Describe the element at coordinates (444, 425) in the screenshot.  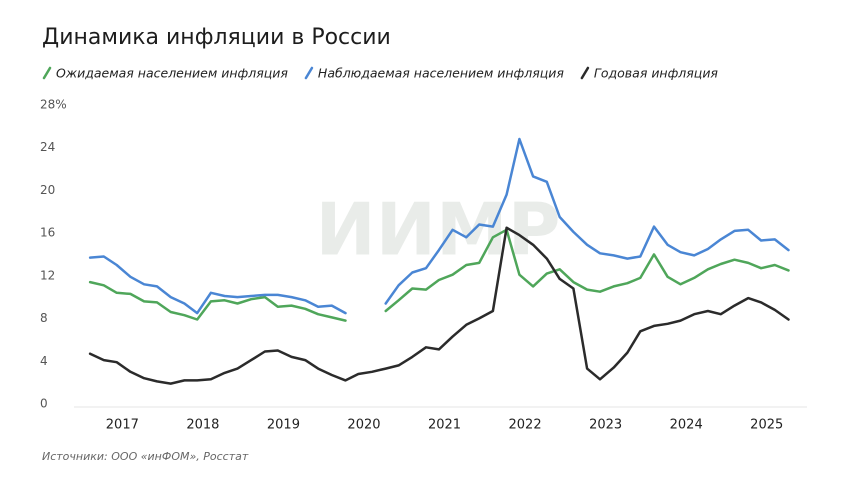
I see `x-tick-label: 2021` at that location.